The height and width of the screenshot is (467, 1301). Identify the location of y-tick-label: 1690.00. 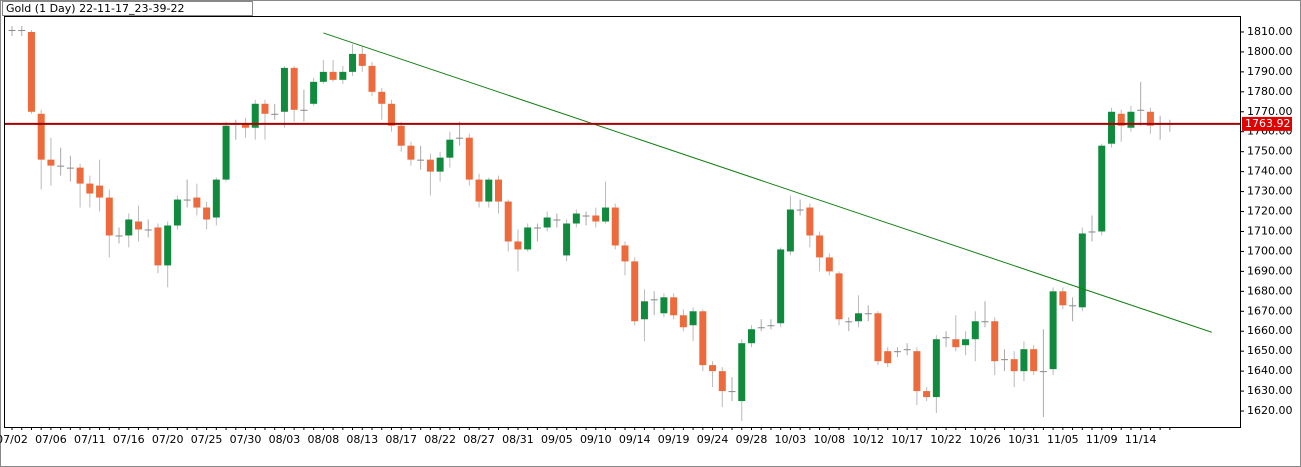
(1270, 270).